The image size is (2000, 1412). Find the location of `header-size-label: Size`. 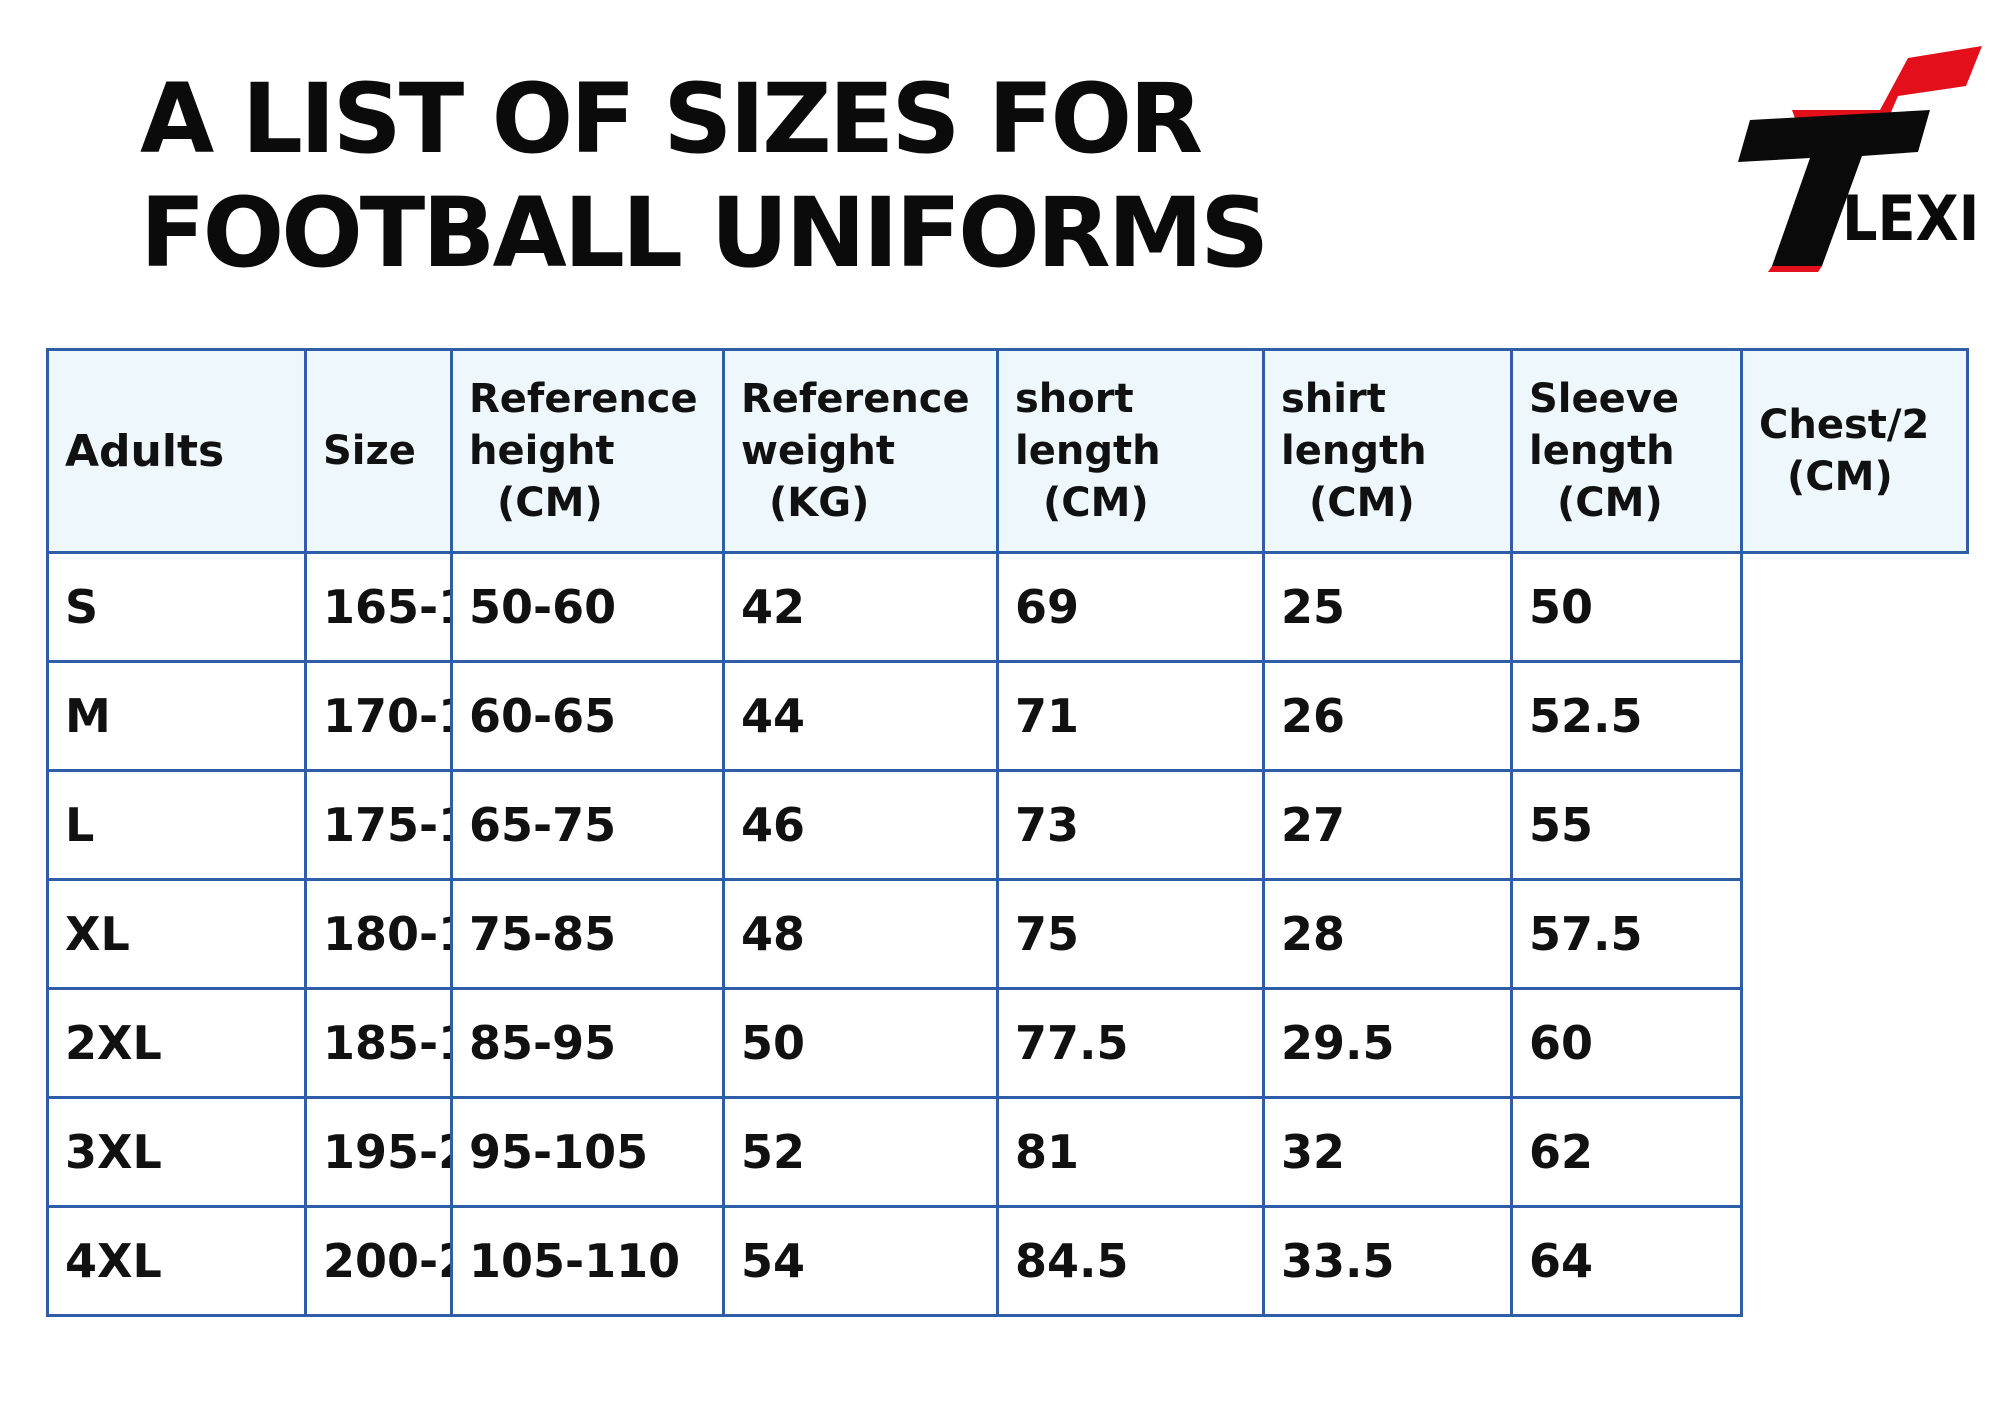

header-size-label: Size is located at coordinates (369, 451).